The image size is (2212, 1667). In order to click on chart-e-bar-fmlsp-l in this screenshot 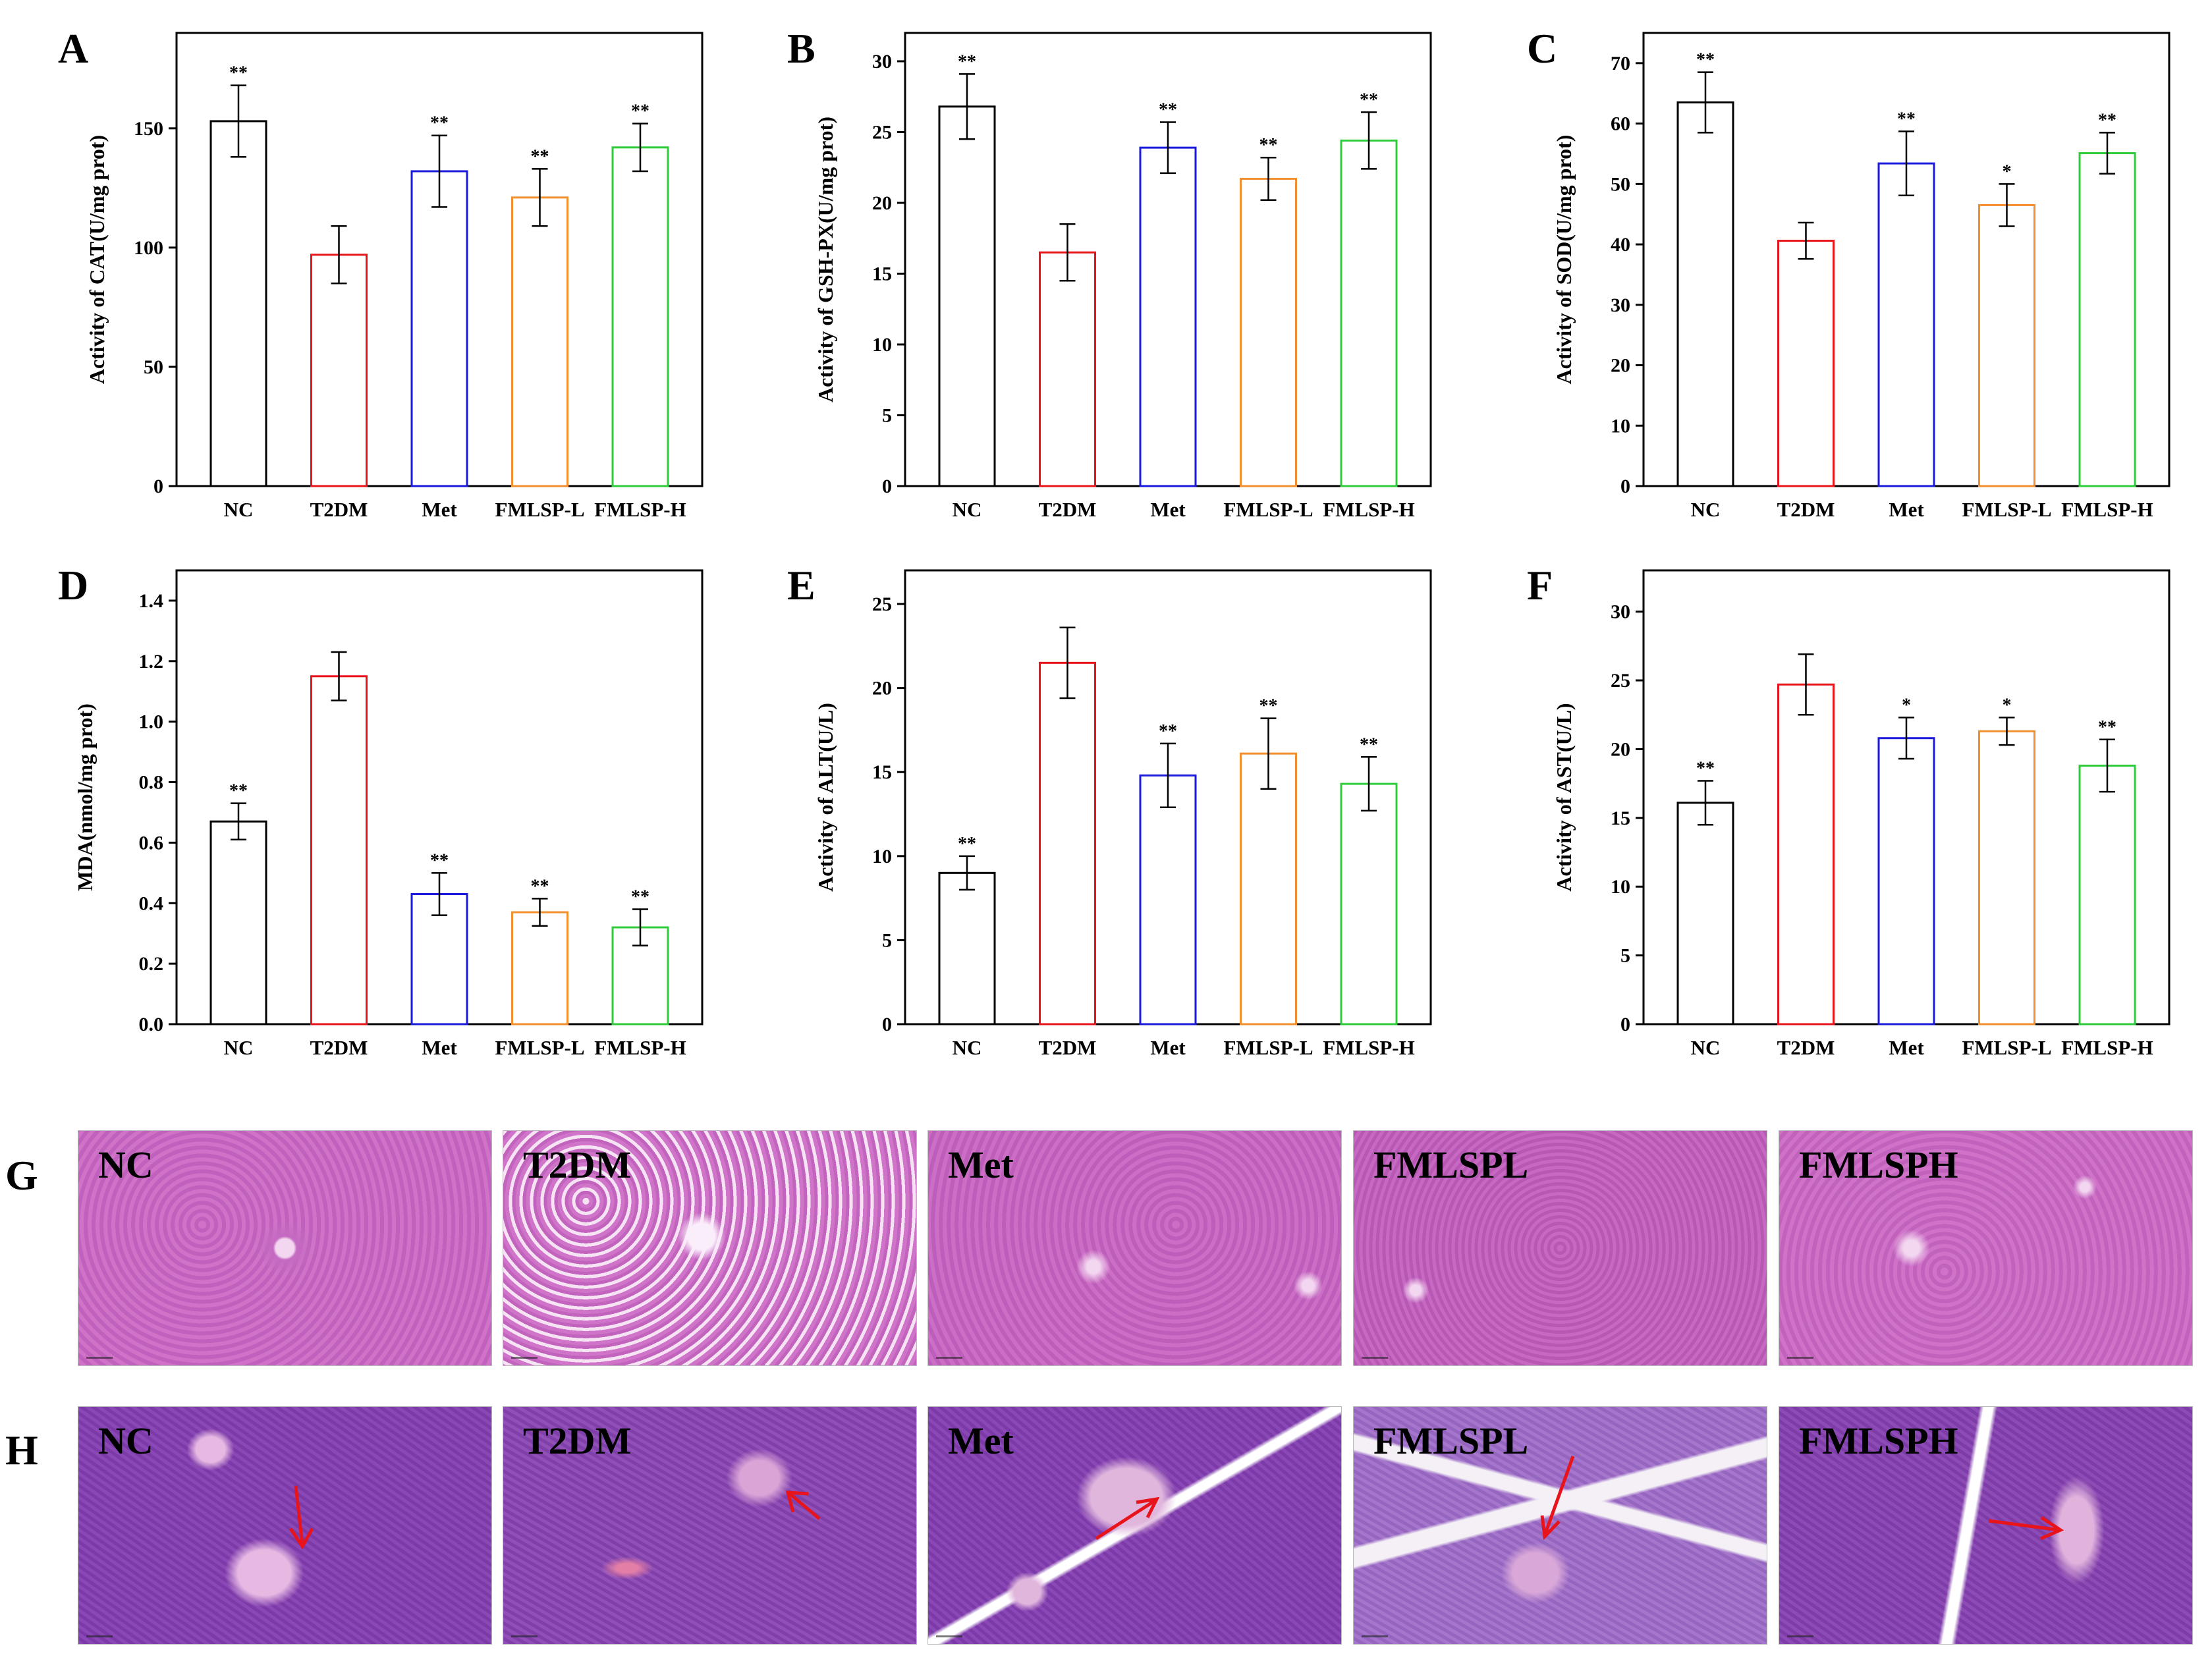, I will do `click(1268, 889)`.